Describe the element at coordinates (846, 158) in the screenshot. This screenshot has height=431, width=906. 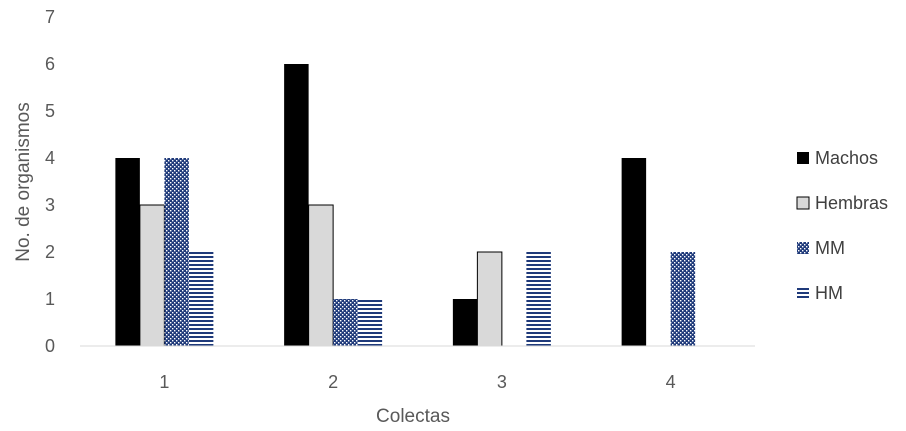
I see `legend-label-machos: Machos` at that location.